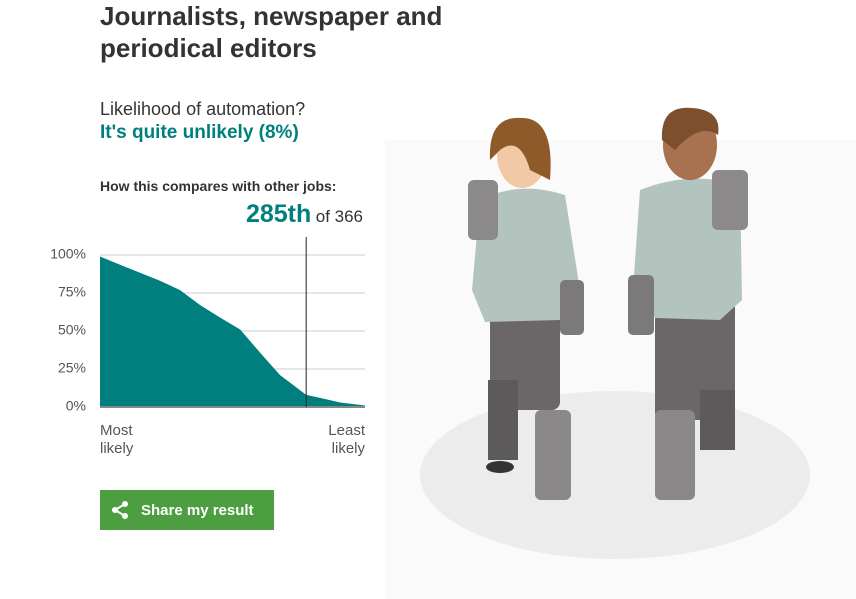 This screenshot has height=599, width=856. What do you see at coordinates (572, 307) in the screenshot?
I see `woman-arm-armor` at bounding box center [572, 307].